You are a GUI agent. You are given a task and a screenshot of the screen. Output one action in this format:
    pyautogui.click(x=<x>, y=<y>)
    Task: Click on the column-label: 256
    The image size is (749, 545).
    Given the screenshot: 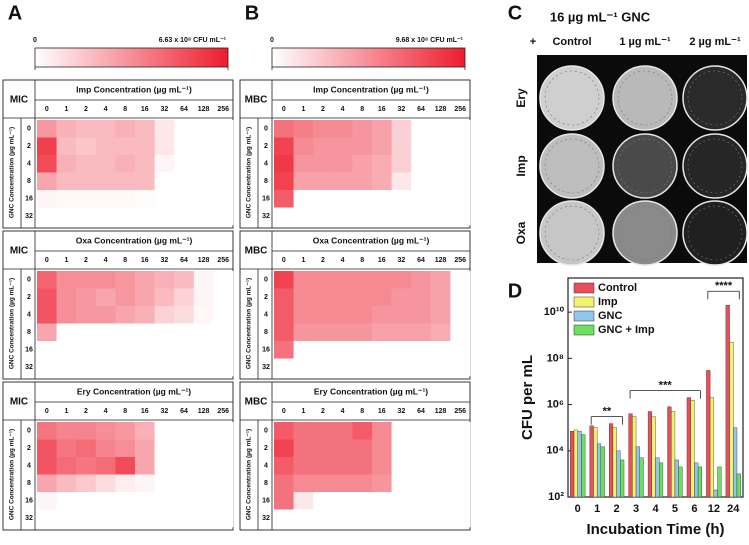 What is the action you would take?
    pyautogui.click(x=223, y=109)
    